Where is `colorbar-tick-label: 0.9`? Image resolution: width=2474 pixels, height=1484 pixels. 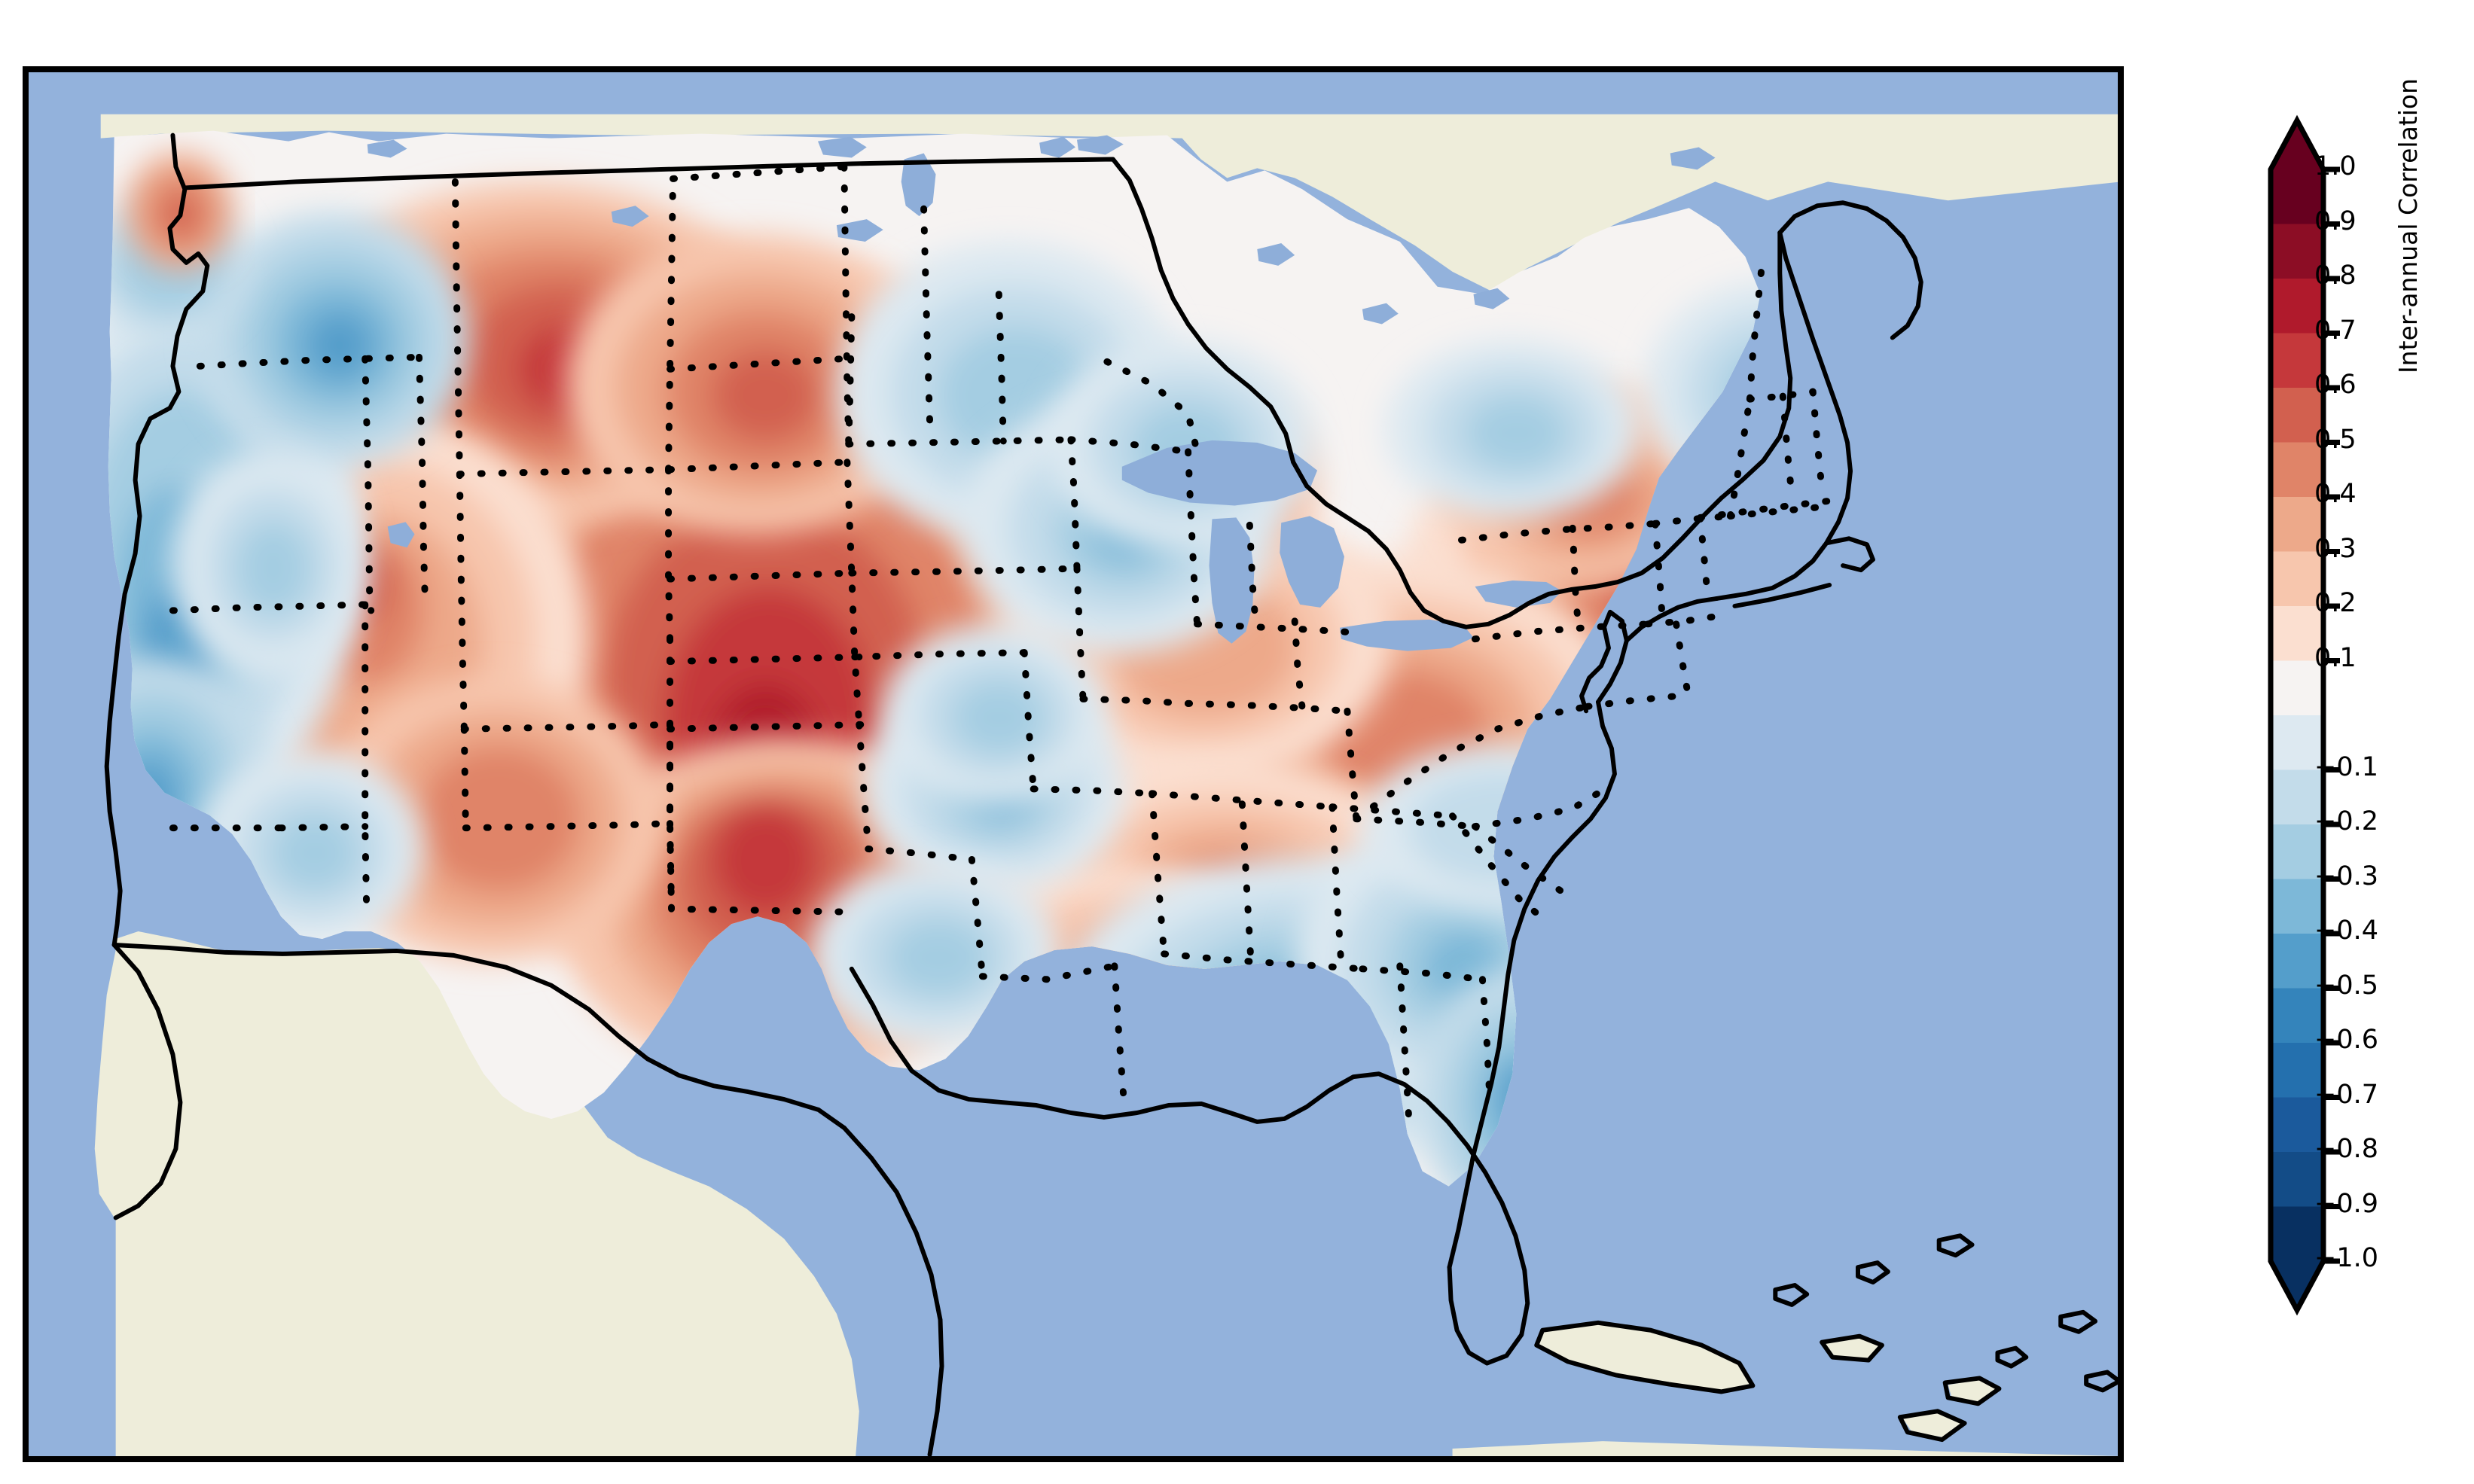 colorbar-tick-label: 0.9 is located at coordinates (2335, 221).